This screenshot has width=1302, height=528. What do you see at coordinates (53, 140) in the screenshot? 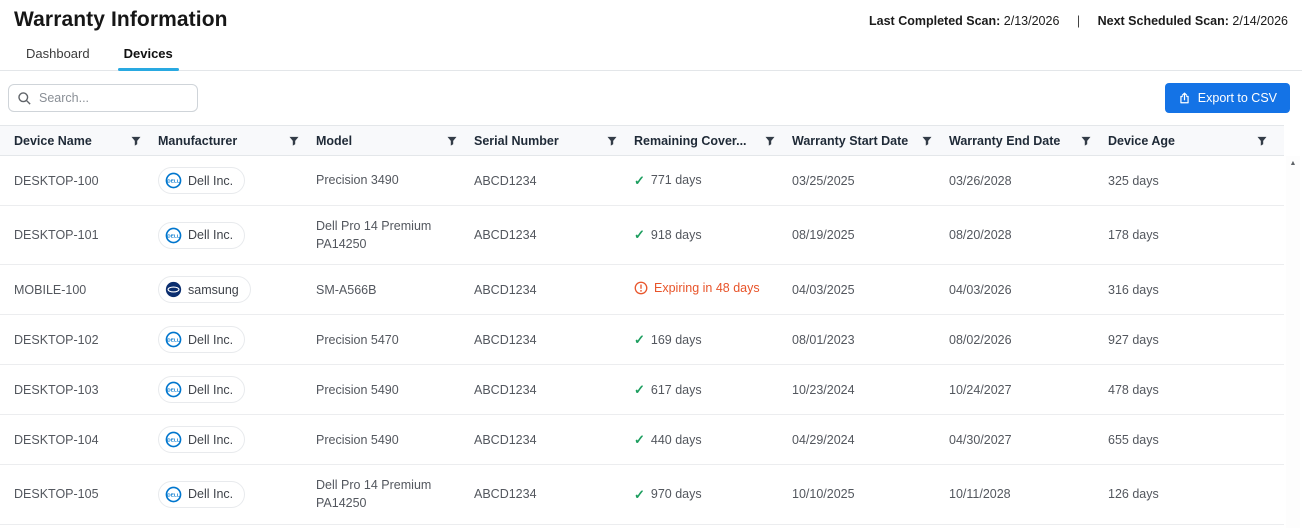
I see `column-label: Device Name` at bounding box center [53, 140].